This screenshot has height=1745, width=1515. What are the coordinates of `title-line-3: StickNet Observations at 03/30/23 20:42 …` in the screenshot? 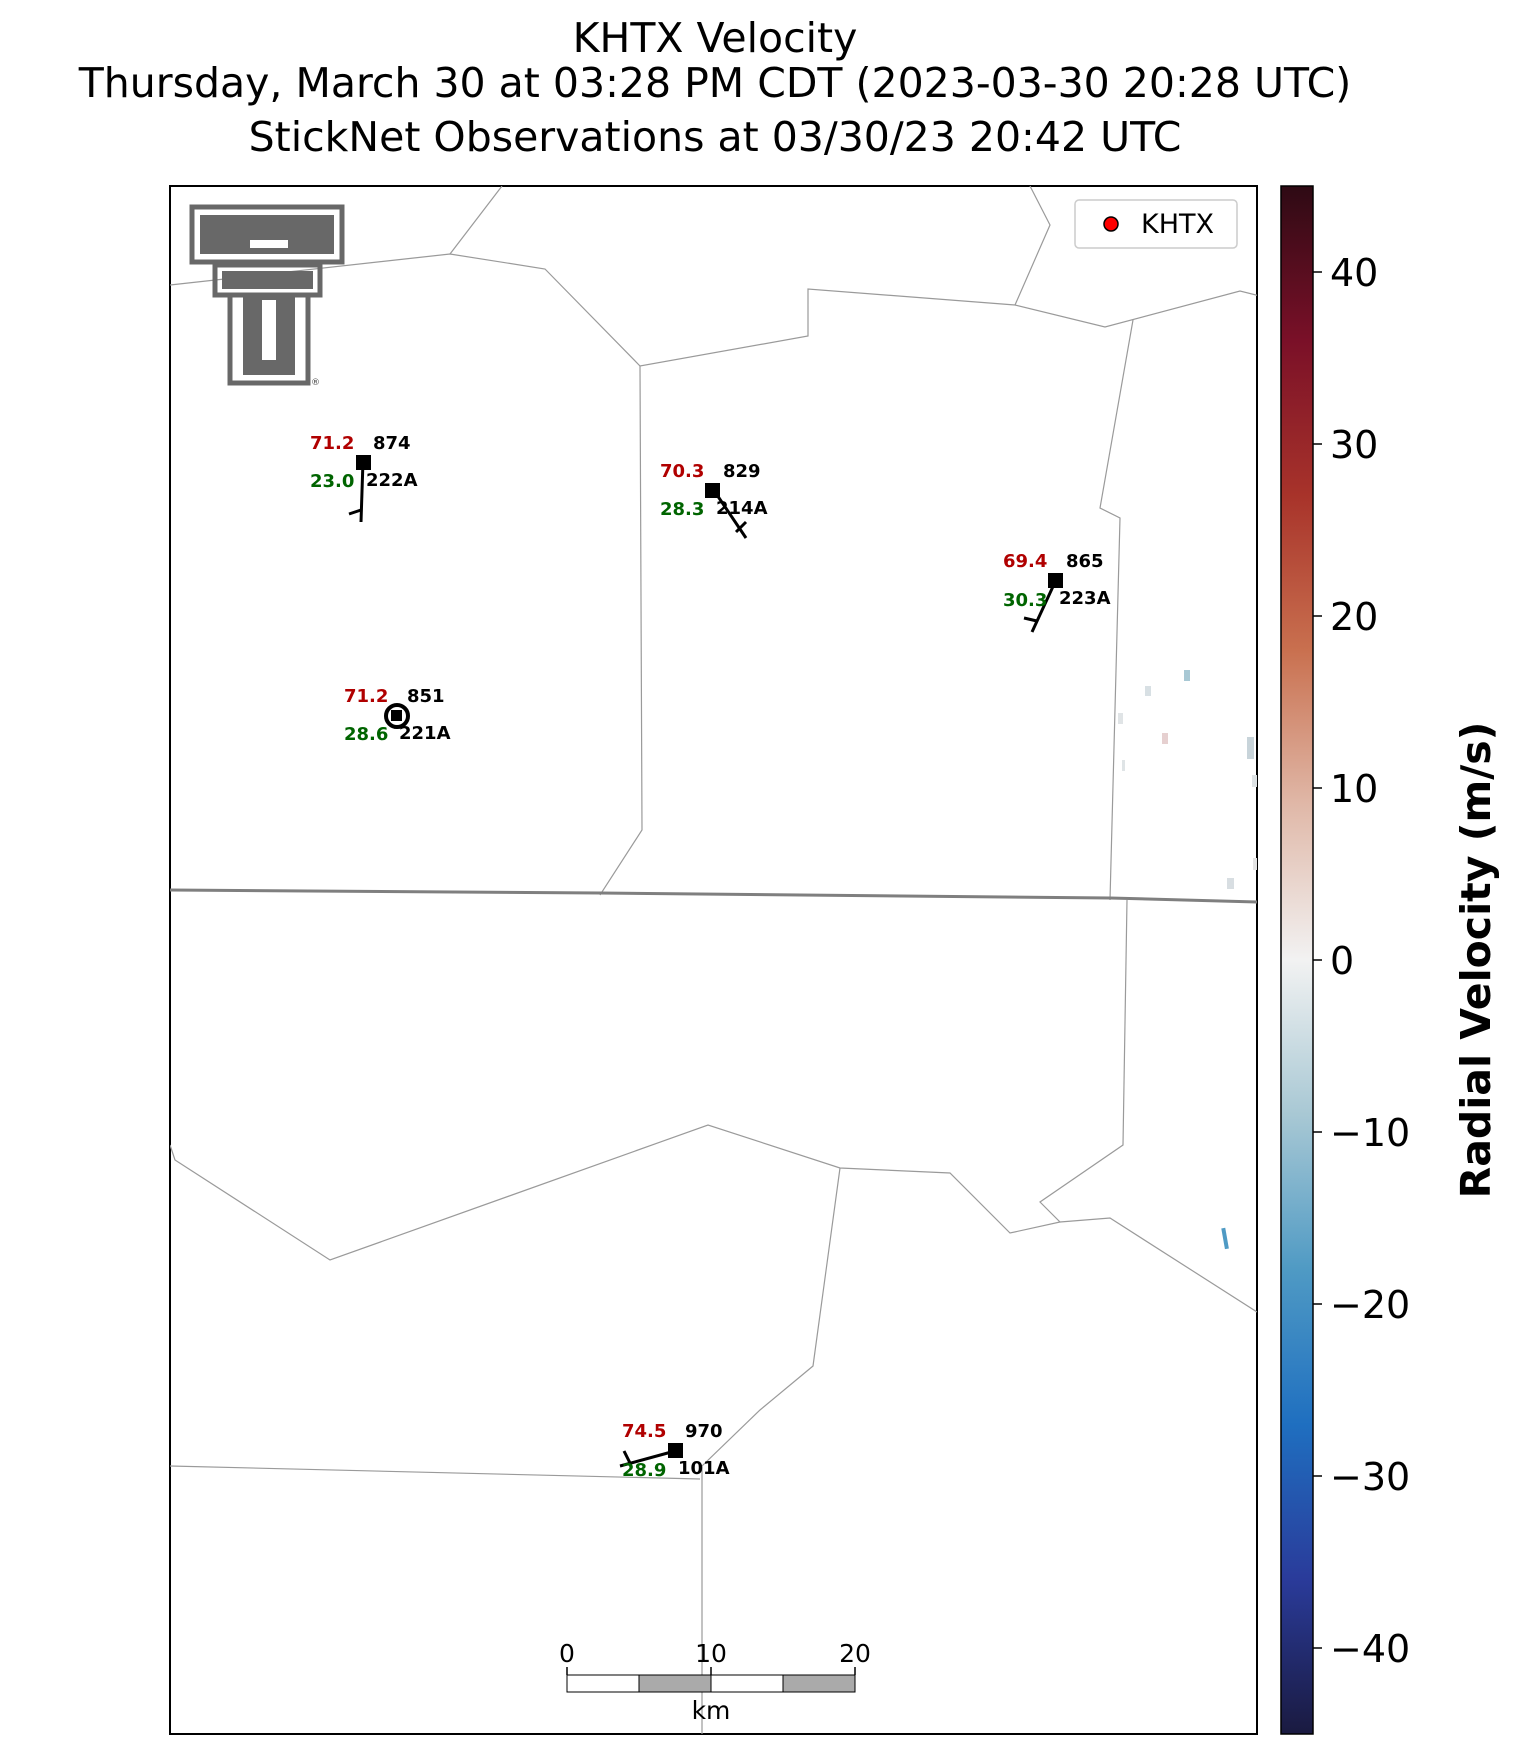 It's located at (715, 137).